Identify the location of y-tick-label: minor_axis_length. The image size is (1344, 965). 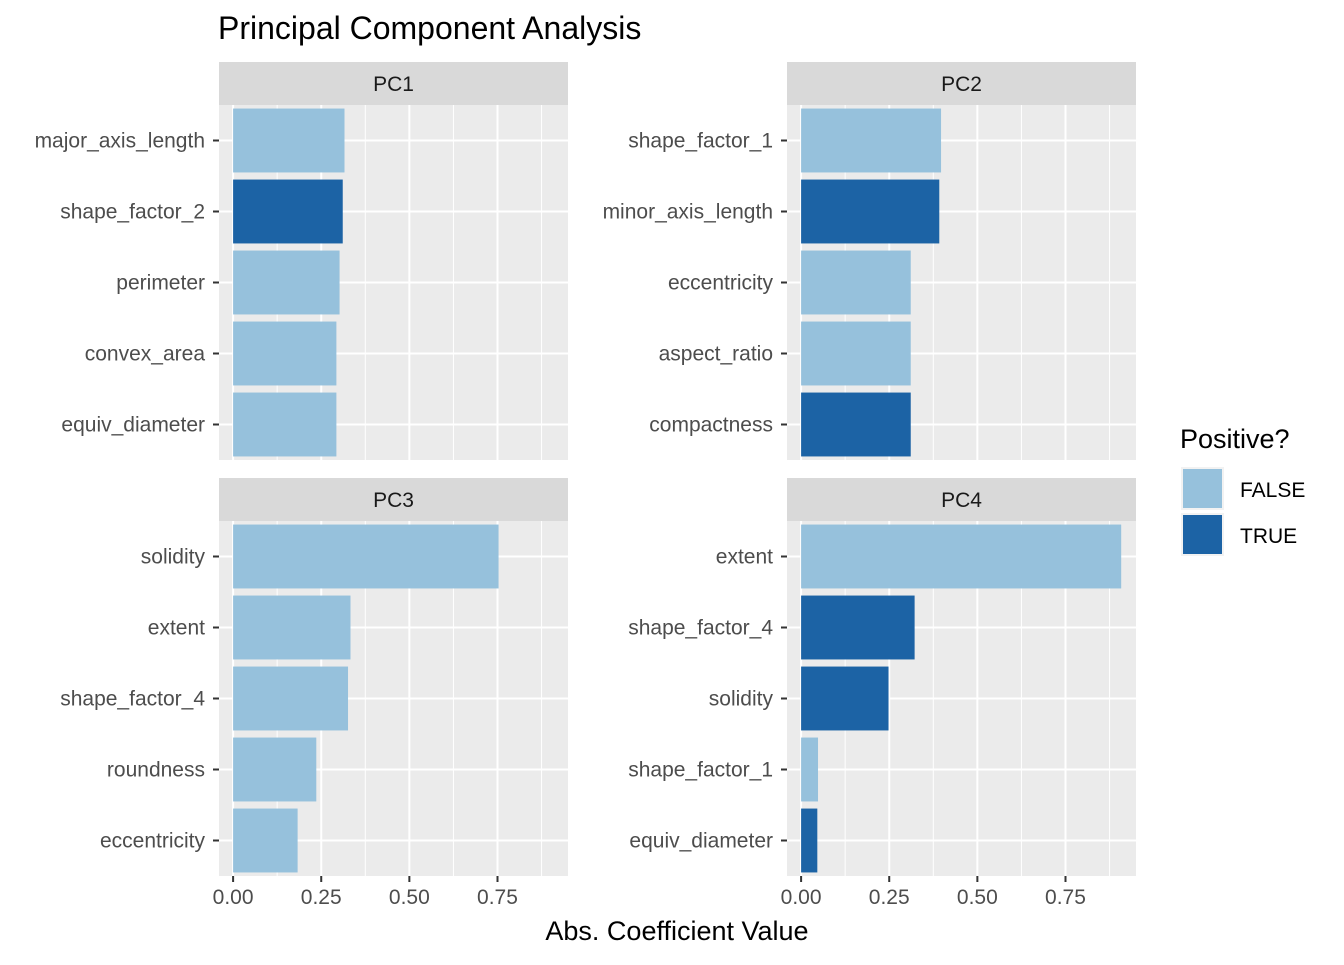
(688, 212).